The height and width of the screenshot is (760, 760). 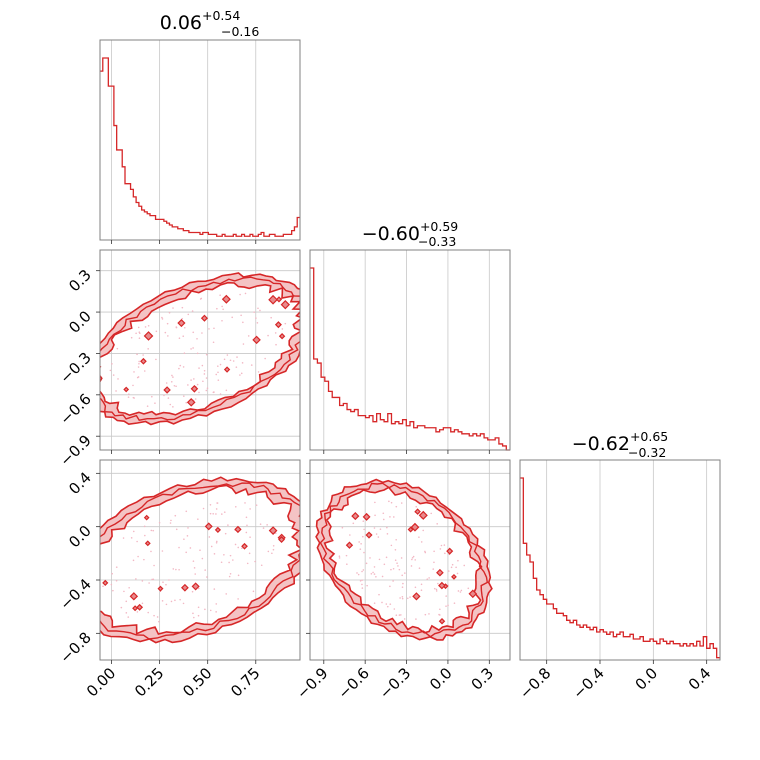 I want to click on x-tick-label: 0.4, so click(x=700, y=679).